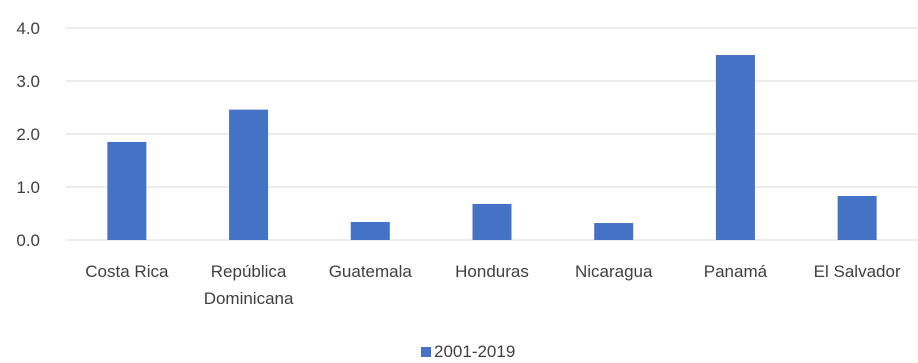 The height and width of the screenshot is (363, 918). I want to click on x-tick-label-line: Honduras, so click(492, 271).